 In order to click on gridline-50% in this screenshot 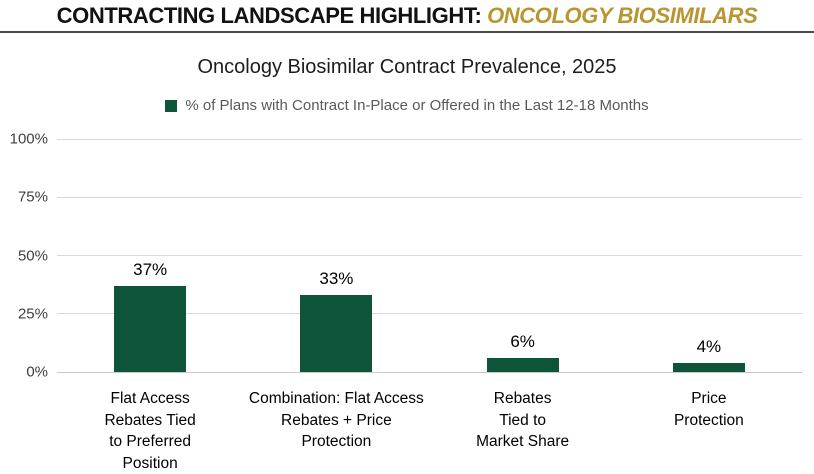, I will do `click(429, 255)`.